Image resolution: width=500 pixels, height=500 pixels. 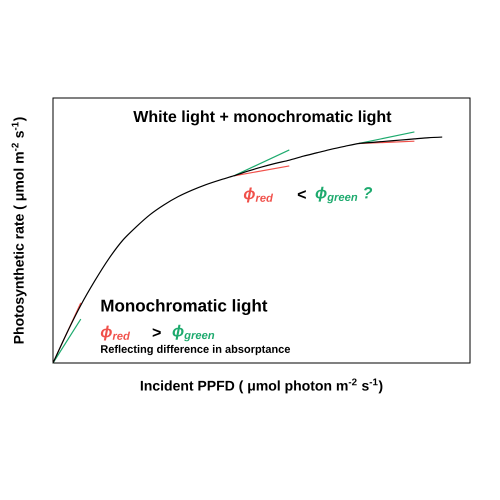 I want to click on annotation: Reflecting difference in absorptance, so click(x=195, y=350).